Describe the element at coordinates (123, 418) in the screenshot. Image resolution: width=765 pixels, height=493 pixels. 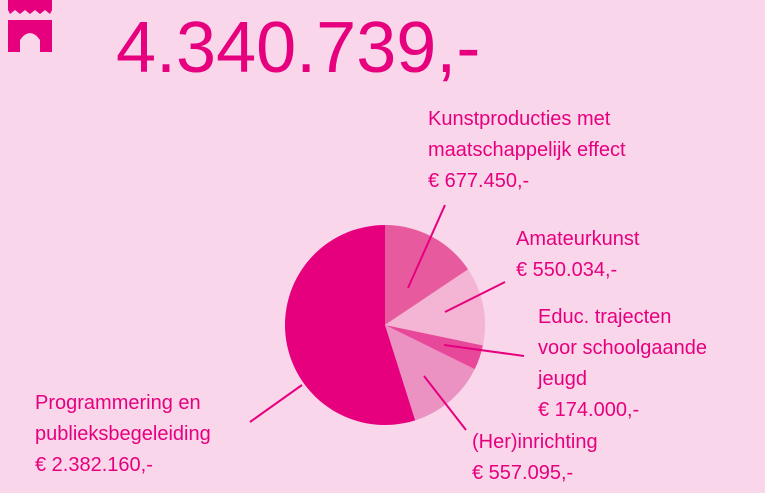
I see `category-label: Programmering en publieksbegeleiding` at that location.